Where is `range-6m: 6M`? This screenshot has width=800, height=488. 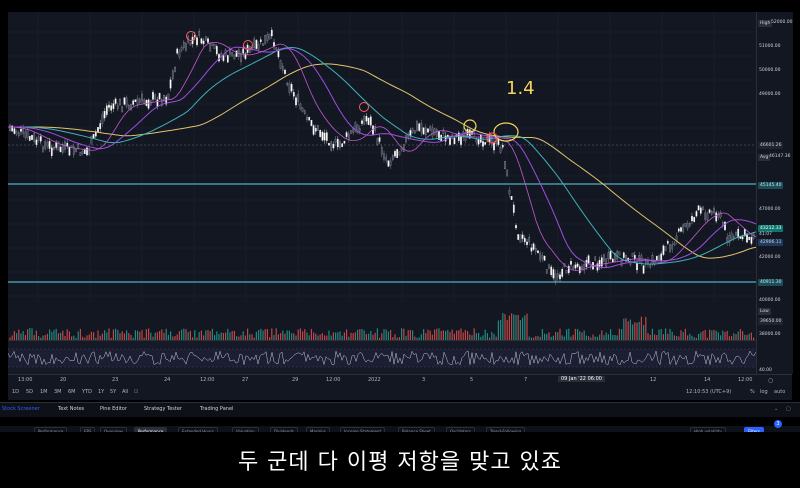
range-6m: 6M is located at coordinates (72, 392).